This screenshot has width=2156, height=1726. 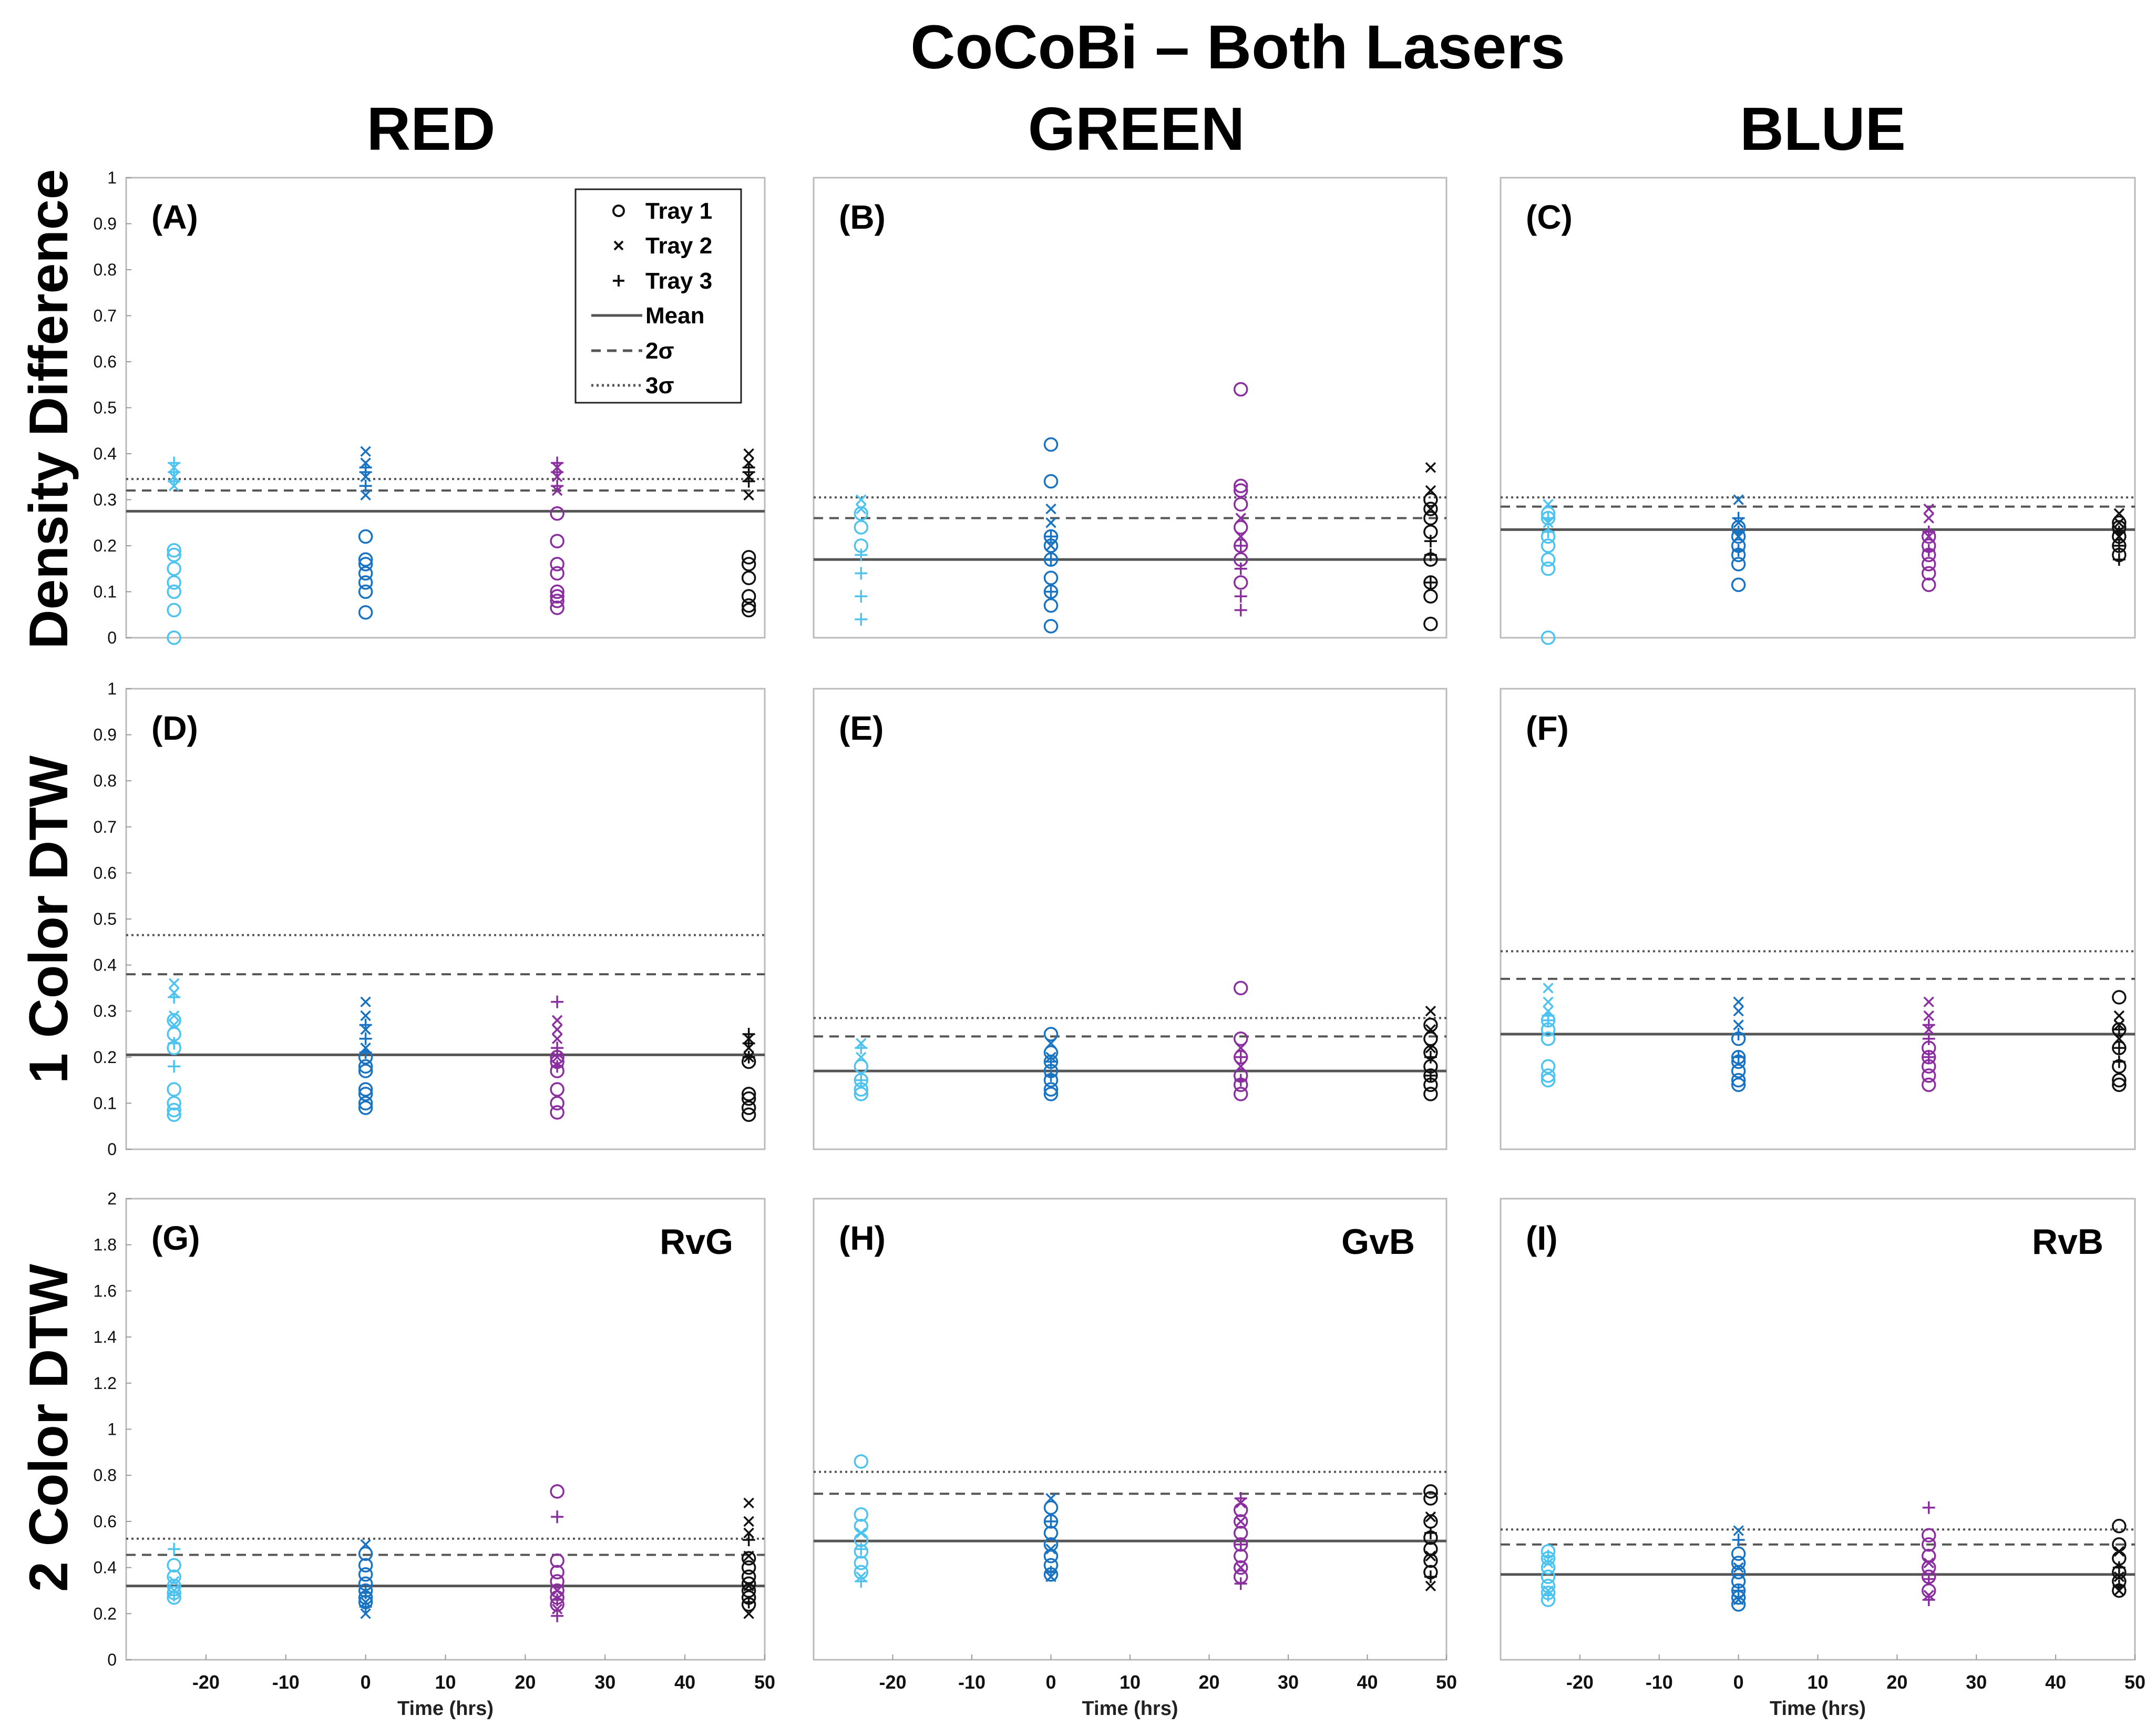 I want to click on panel-f: (F), so click(x=1818, y=919).